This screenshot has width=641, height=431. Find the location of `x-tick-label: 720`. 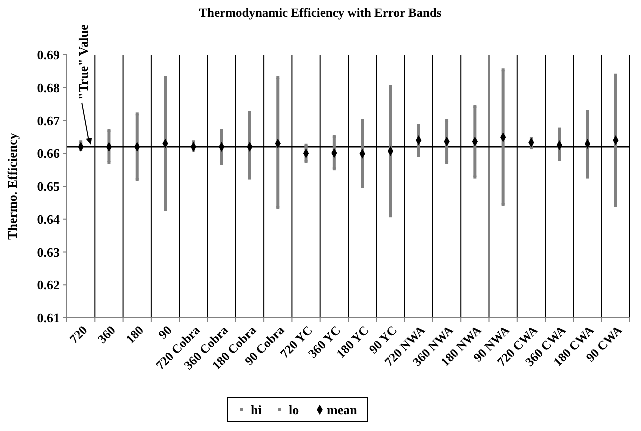

x-tick-label: 720 is located at coordinates (78, 334).